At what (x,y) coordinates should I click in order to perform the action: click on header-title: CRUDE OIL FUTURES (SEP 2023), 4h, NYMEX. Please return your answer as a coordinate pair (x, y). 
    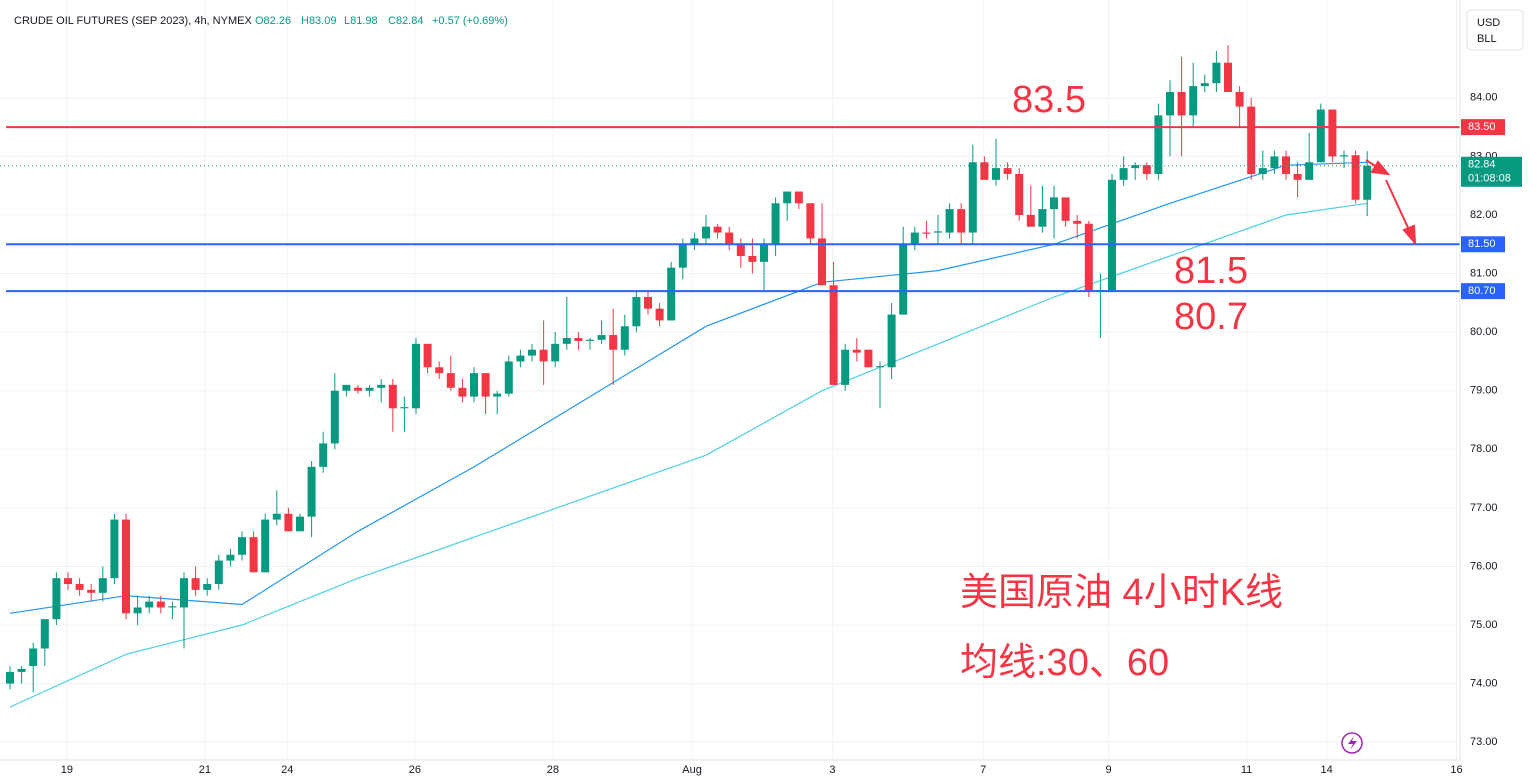
    Looking at the image, I should click on (133, 21).